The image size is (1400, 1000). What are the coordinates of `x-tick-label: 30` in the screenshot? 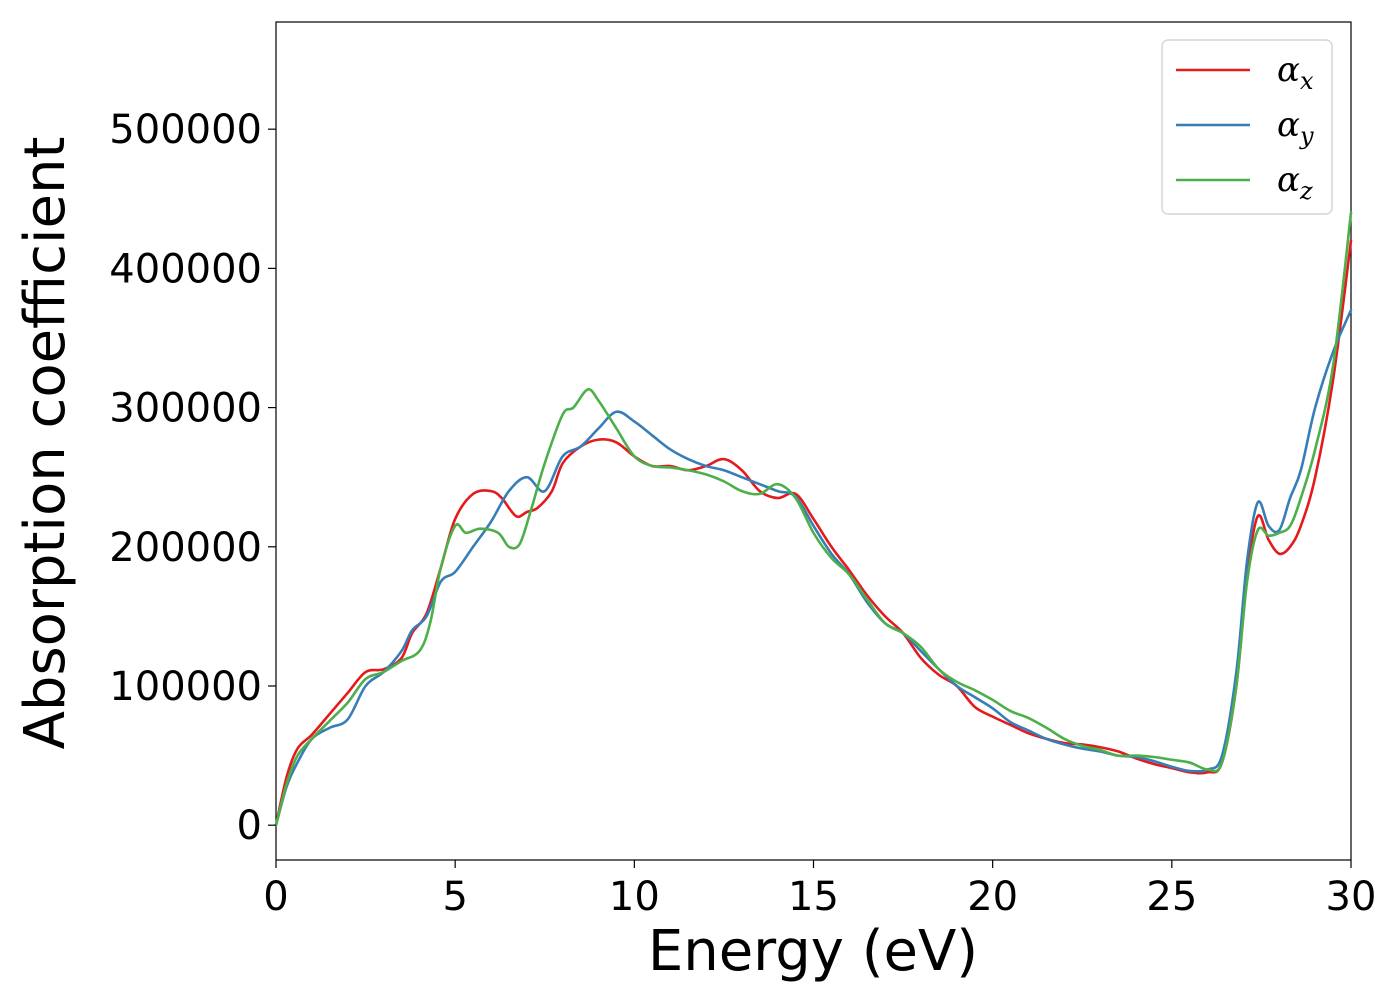 It's located at (1351, 897).